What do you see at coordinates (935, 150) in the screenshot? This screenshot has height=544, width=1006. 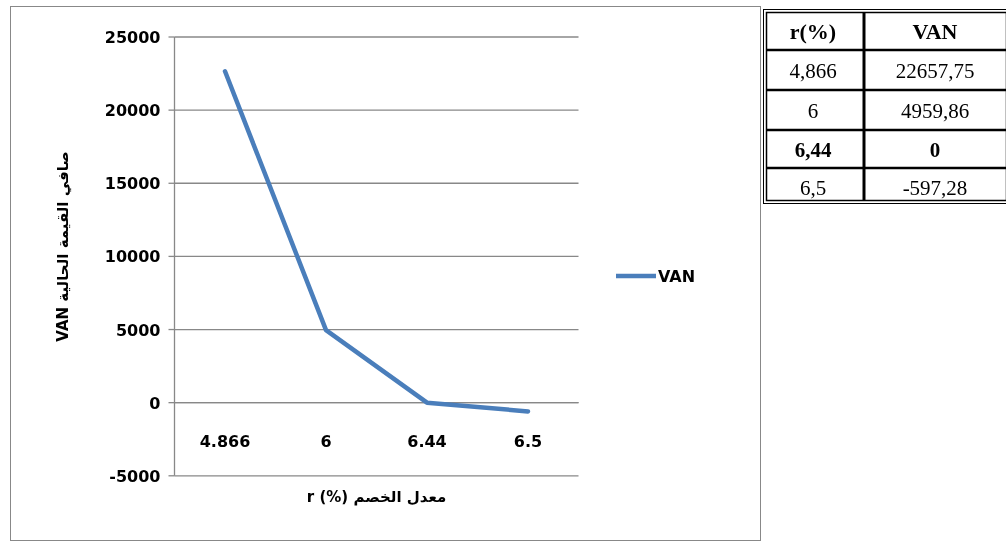 I see `text: 0` at bounding box center [935, 150].